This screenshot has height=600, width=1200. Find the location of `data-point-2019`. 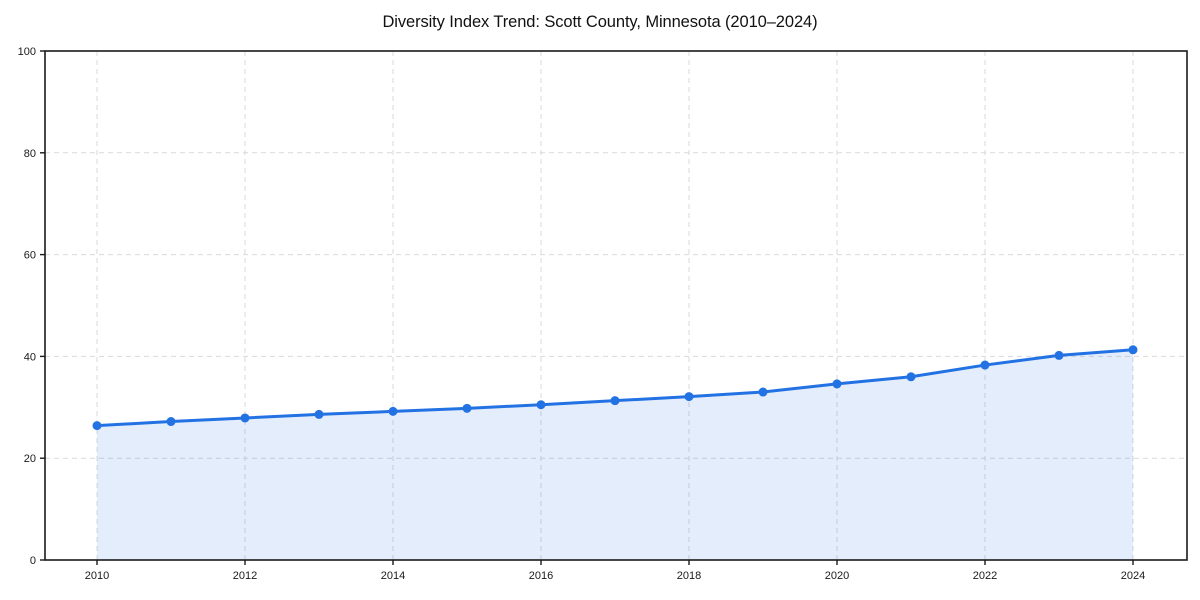

data-point-2019 is located at coordinates (763, 392).